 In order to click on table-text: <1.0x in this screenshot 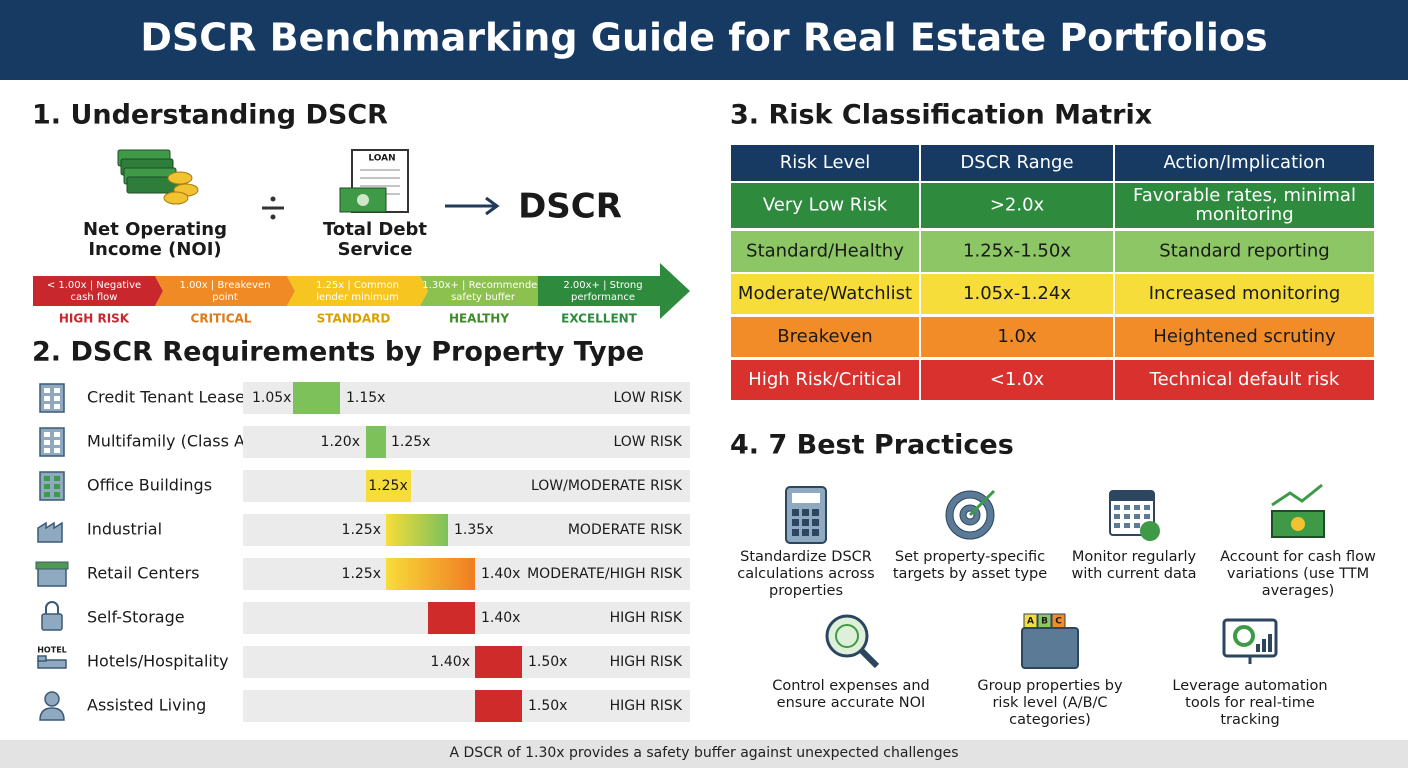, I will do `click(1017, 379)`.